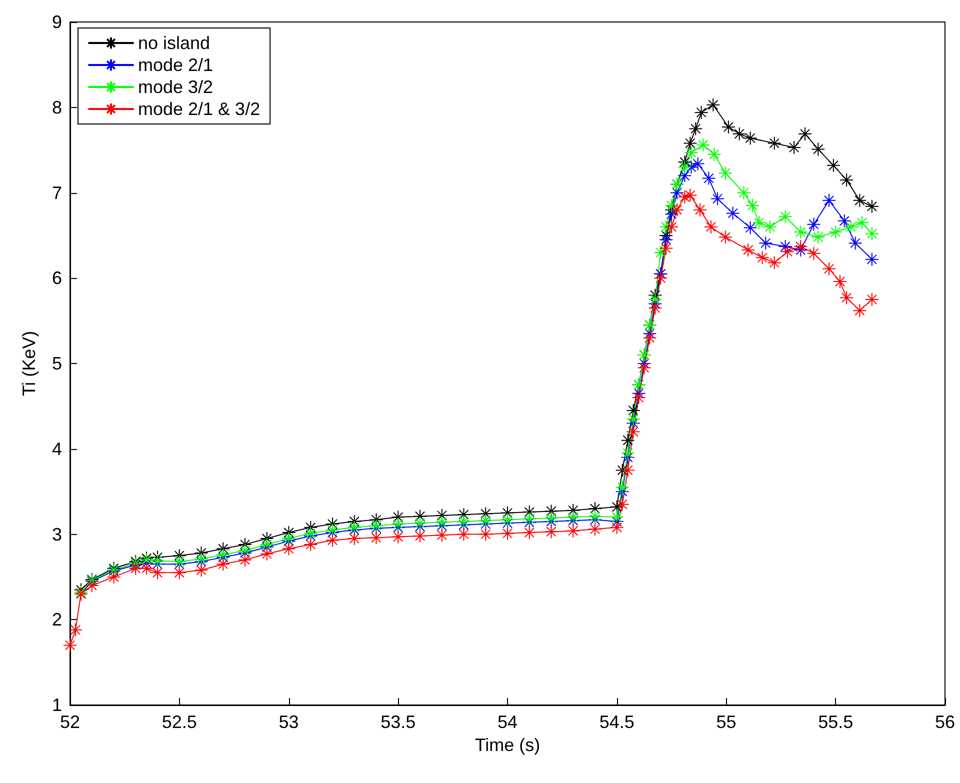 Image resolution: width=960 pixels, height=783 pixels. I want to click on y-tick-label: 9, so click(57, 22).